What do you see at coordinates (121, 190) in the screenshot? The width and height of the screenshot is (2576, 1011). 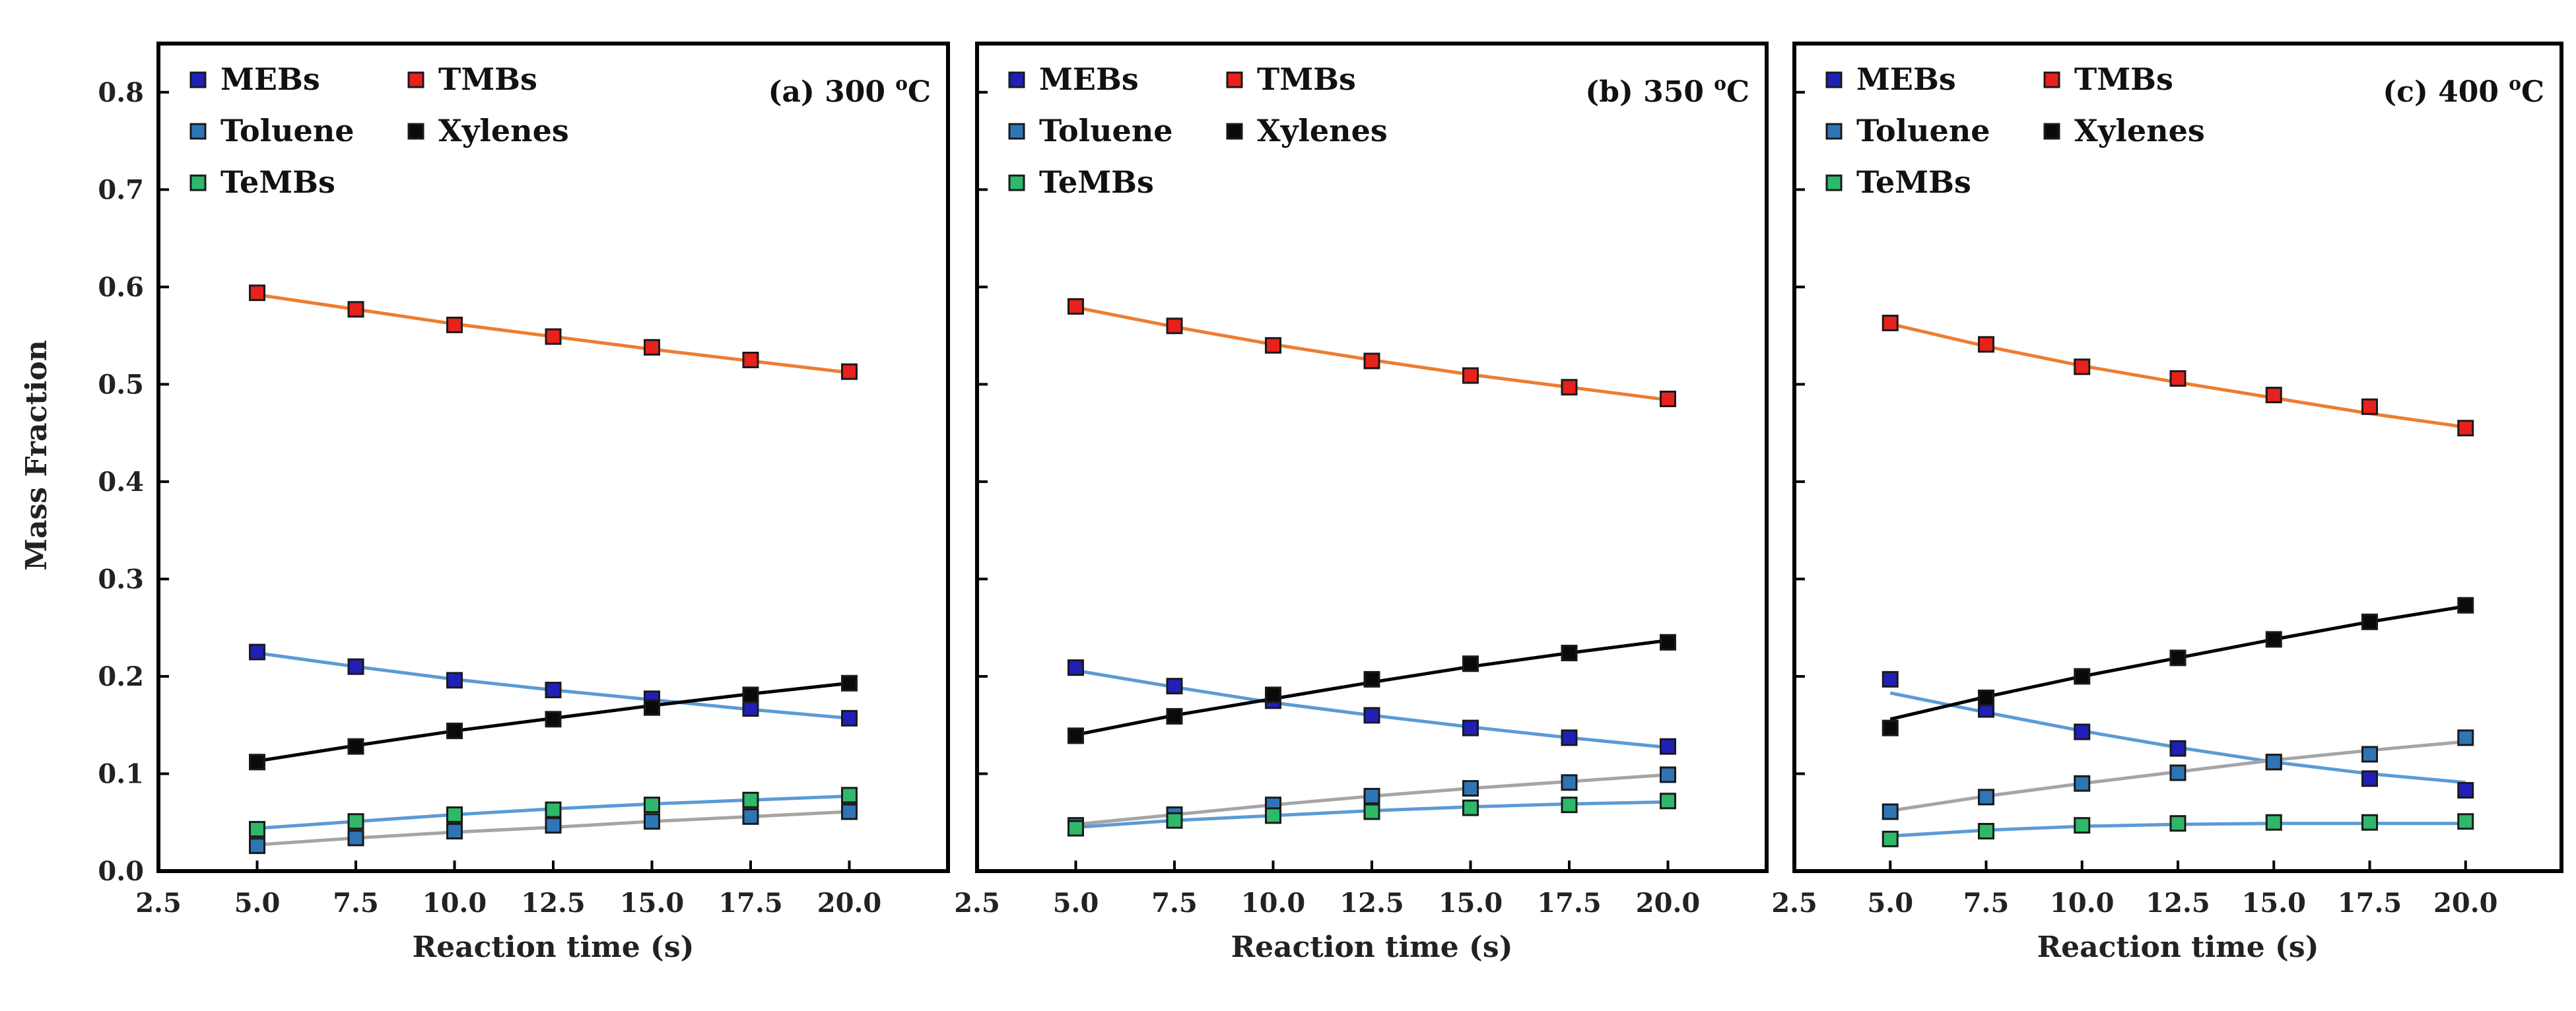 I see `y-tick-label: 0.7` at bounding box center [121, 190].